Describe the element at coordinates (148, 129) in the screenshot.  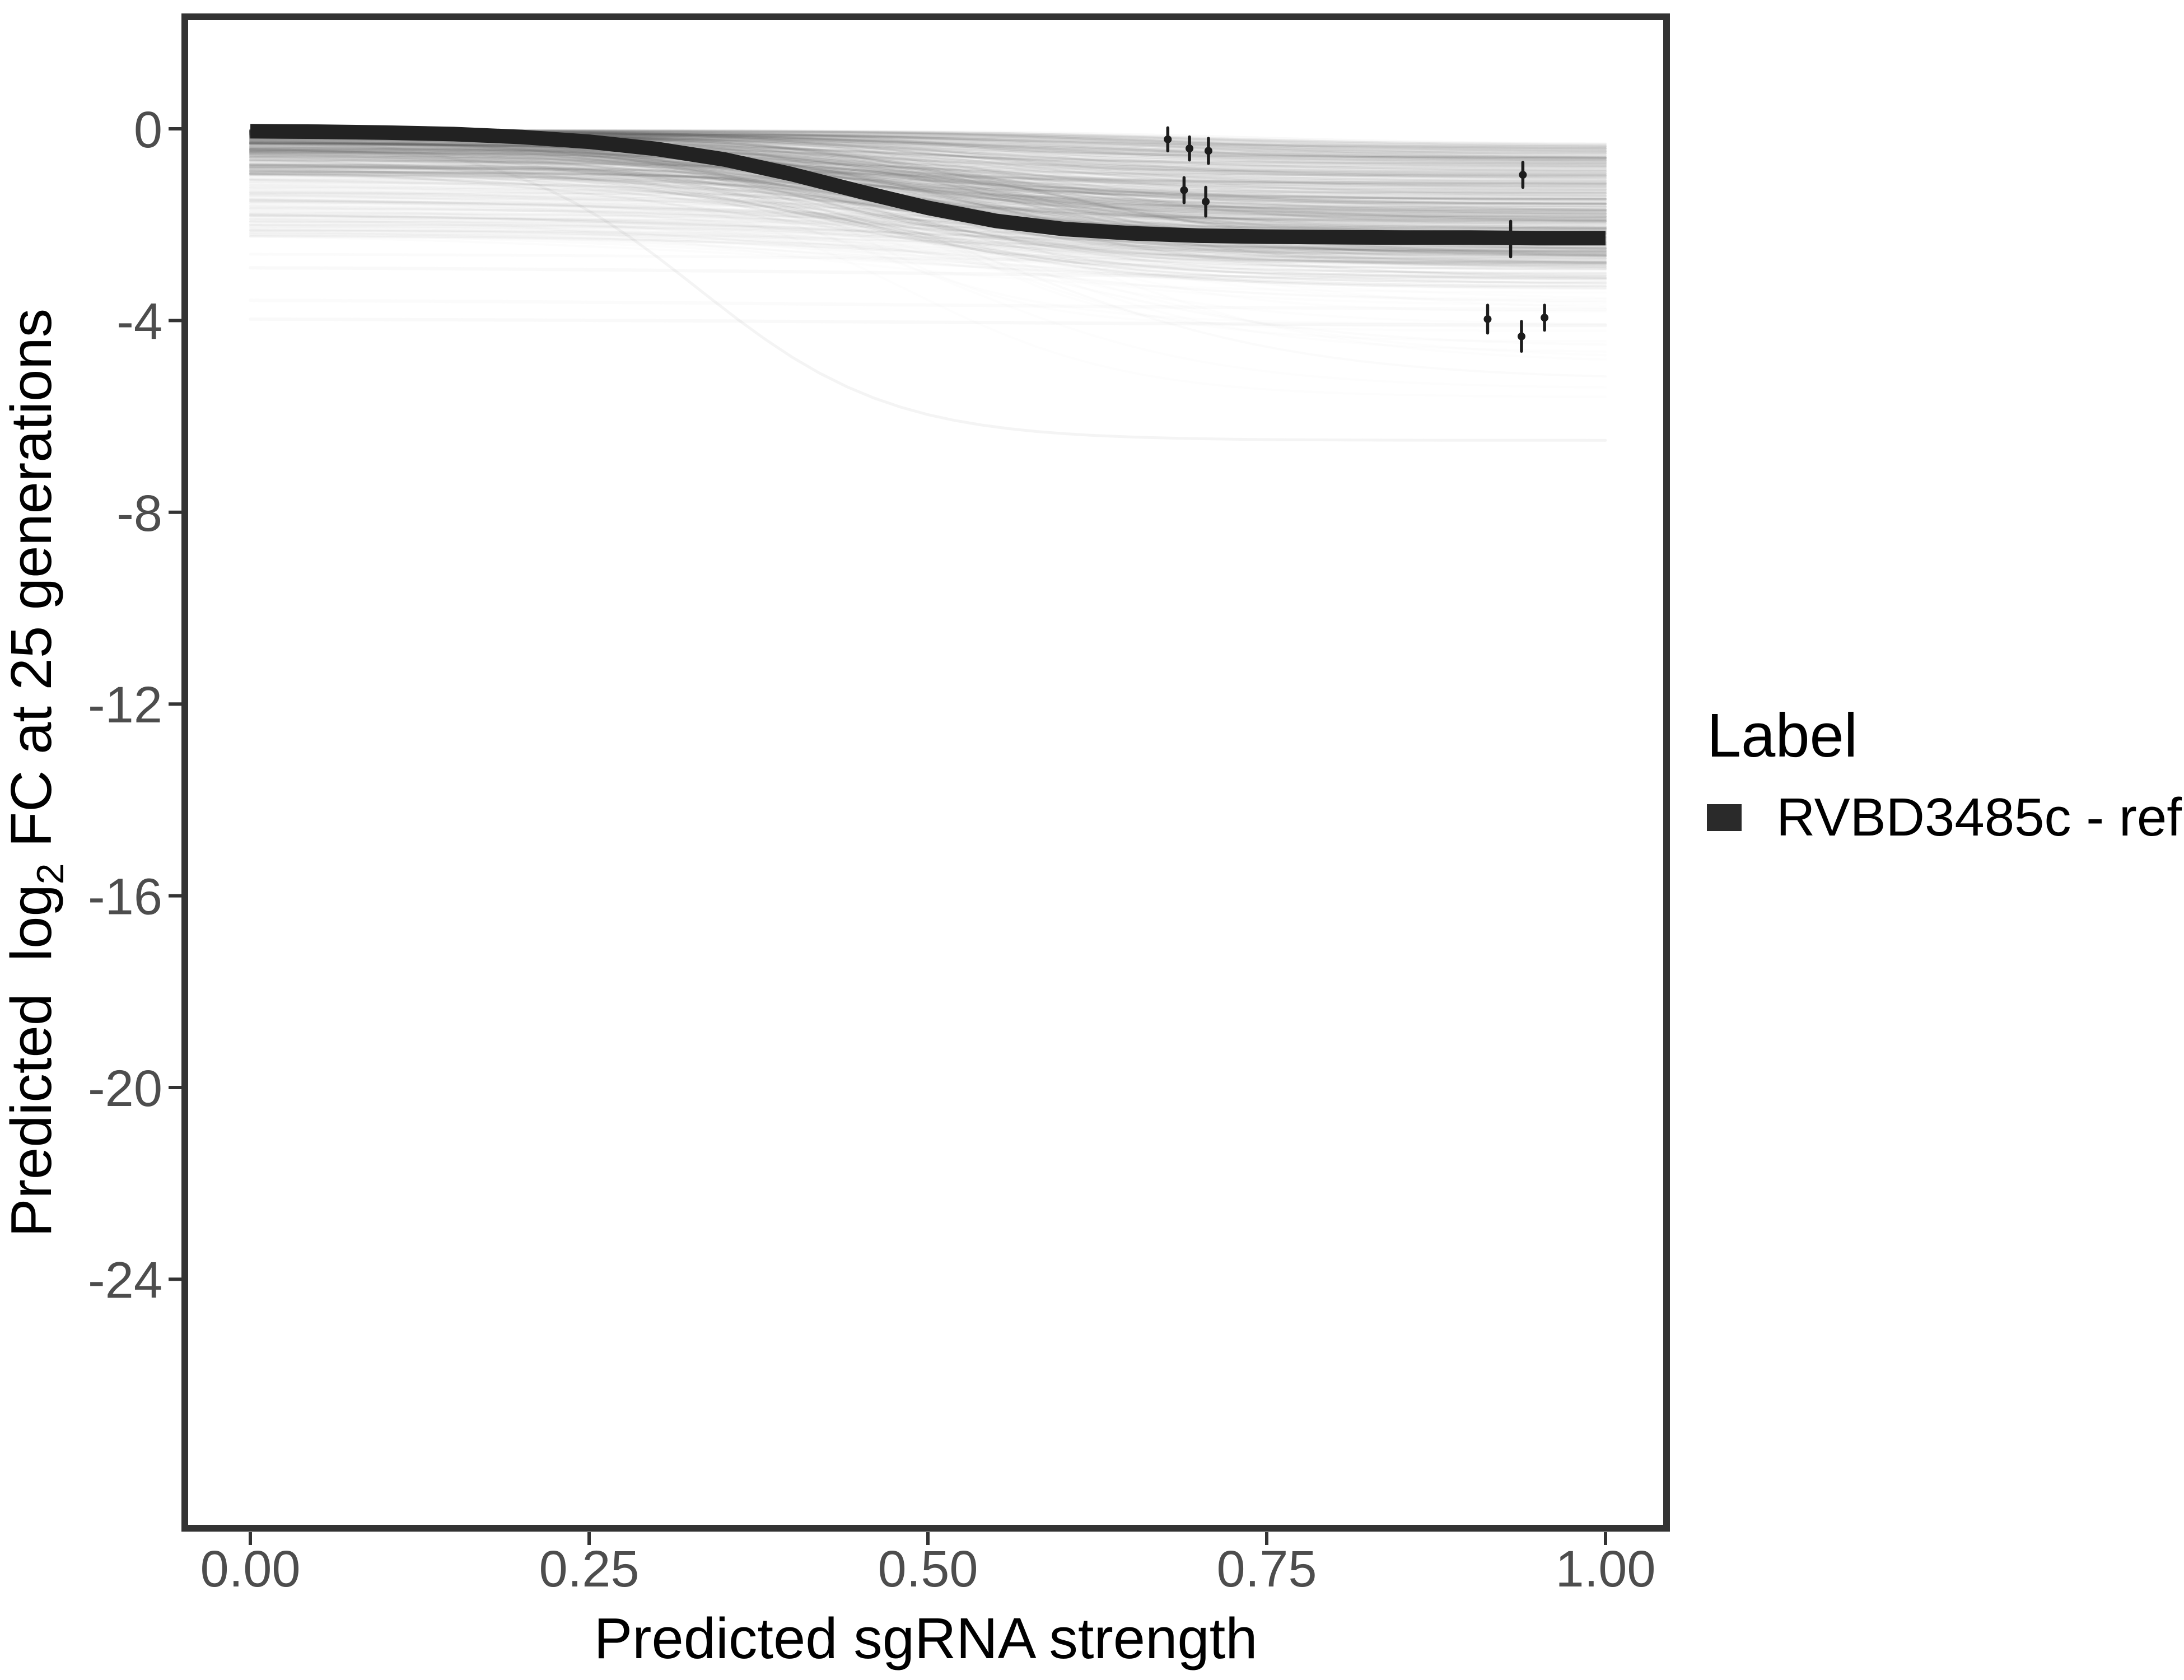
I see `y-tick-label: 0` at that location.